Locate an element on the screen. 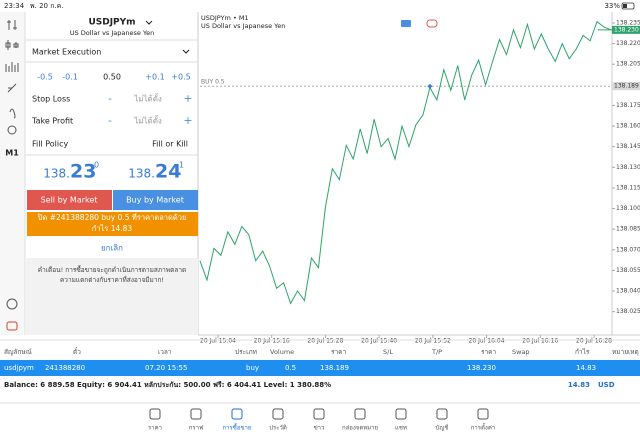 Image resolution: width=640 pixels, height=447 pixels. sell-button is located at coordinates (69, 200).